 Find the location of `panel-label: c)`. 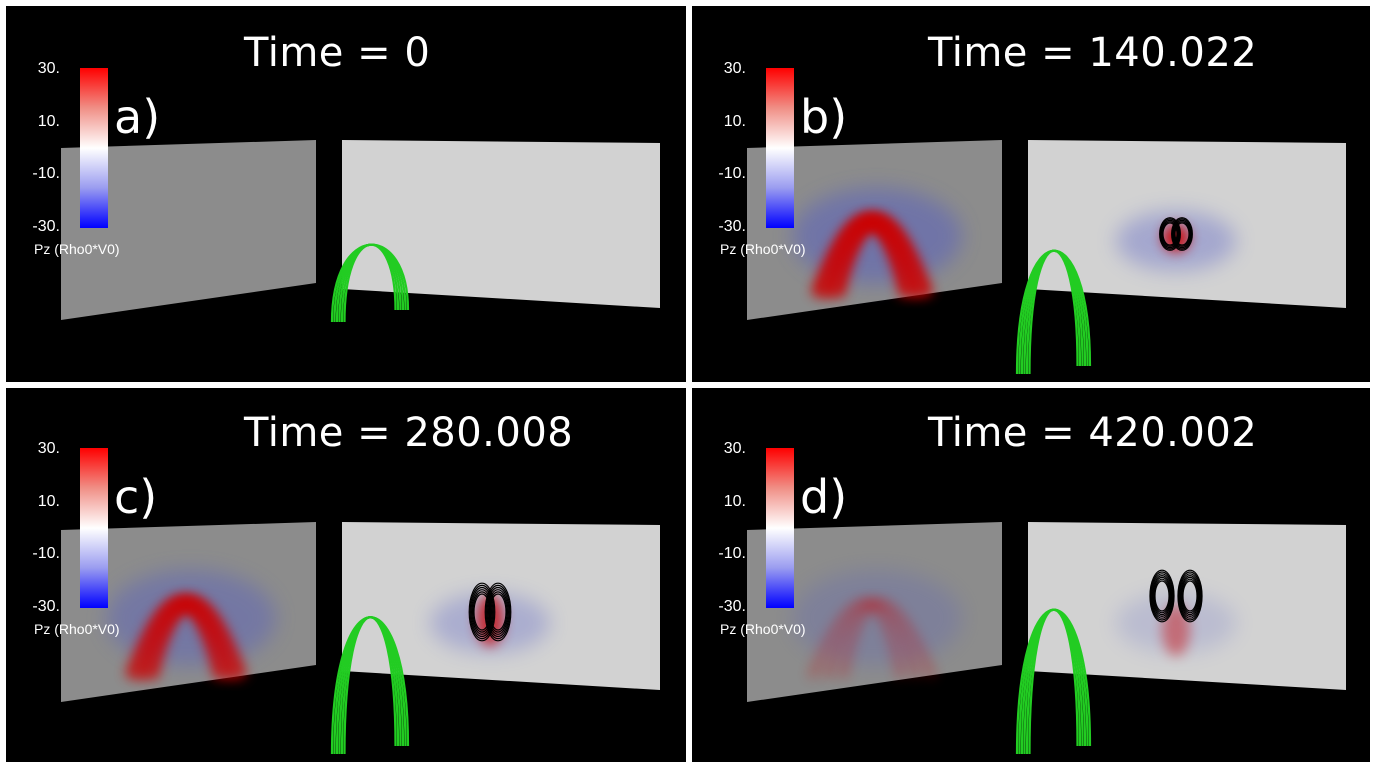

panel-label: c) is located at coordinates (136, 497).